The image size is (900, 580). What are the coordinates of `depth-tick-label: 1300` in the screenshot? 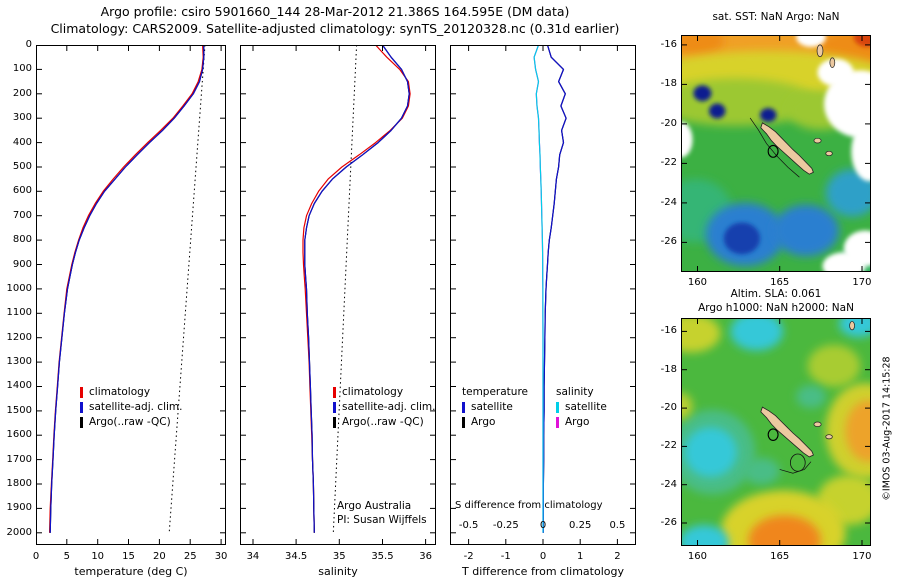 It's located at (19, 362).